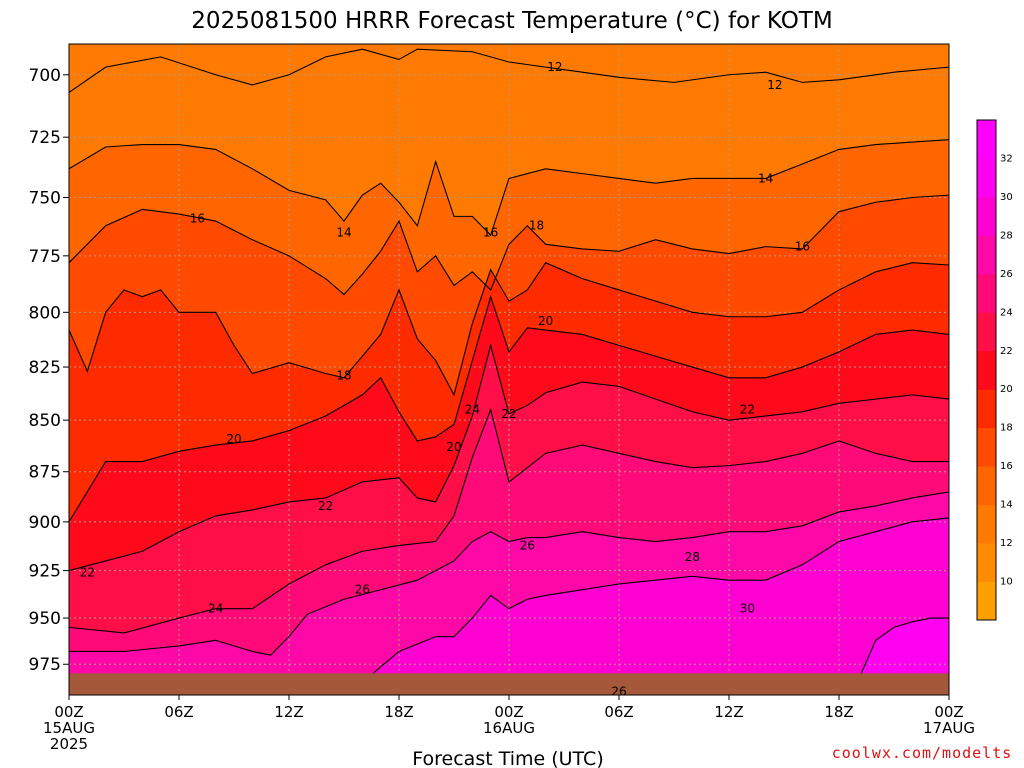 The width and height of the screenshot is (1024, 768). Describe the element at coordinates (45, 257) in the screenshot. I see `y-tick-label: 775` at that location.